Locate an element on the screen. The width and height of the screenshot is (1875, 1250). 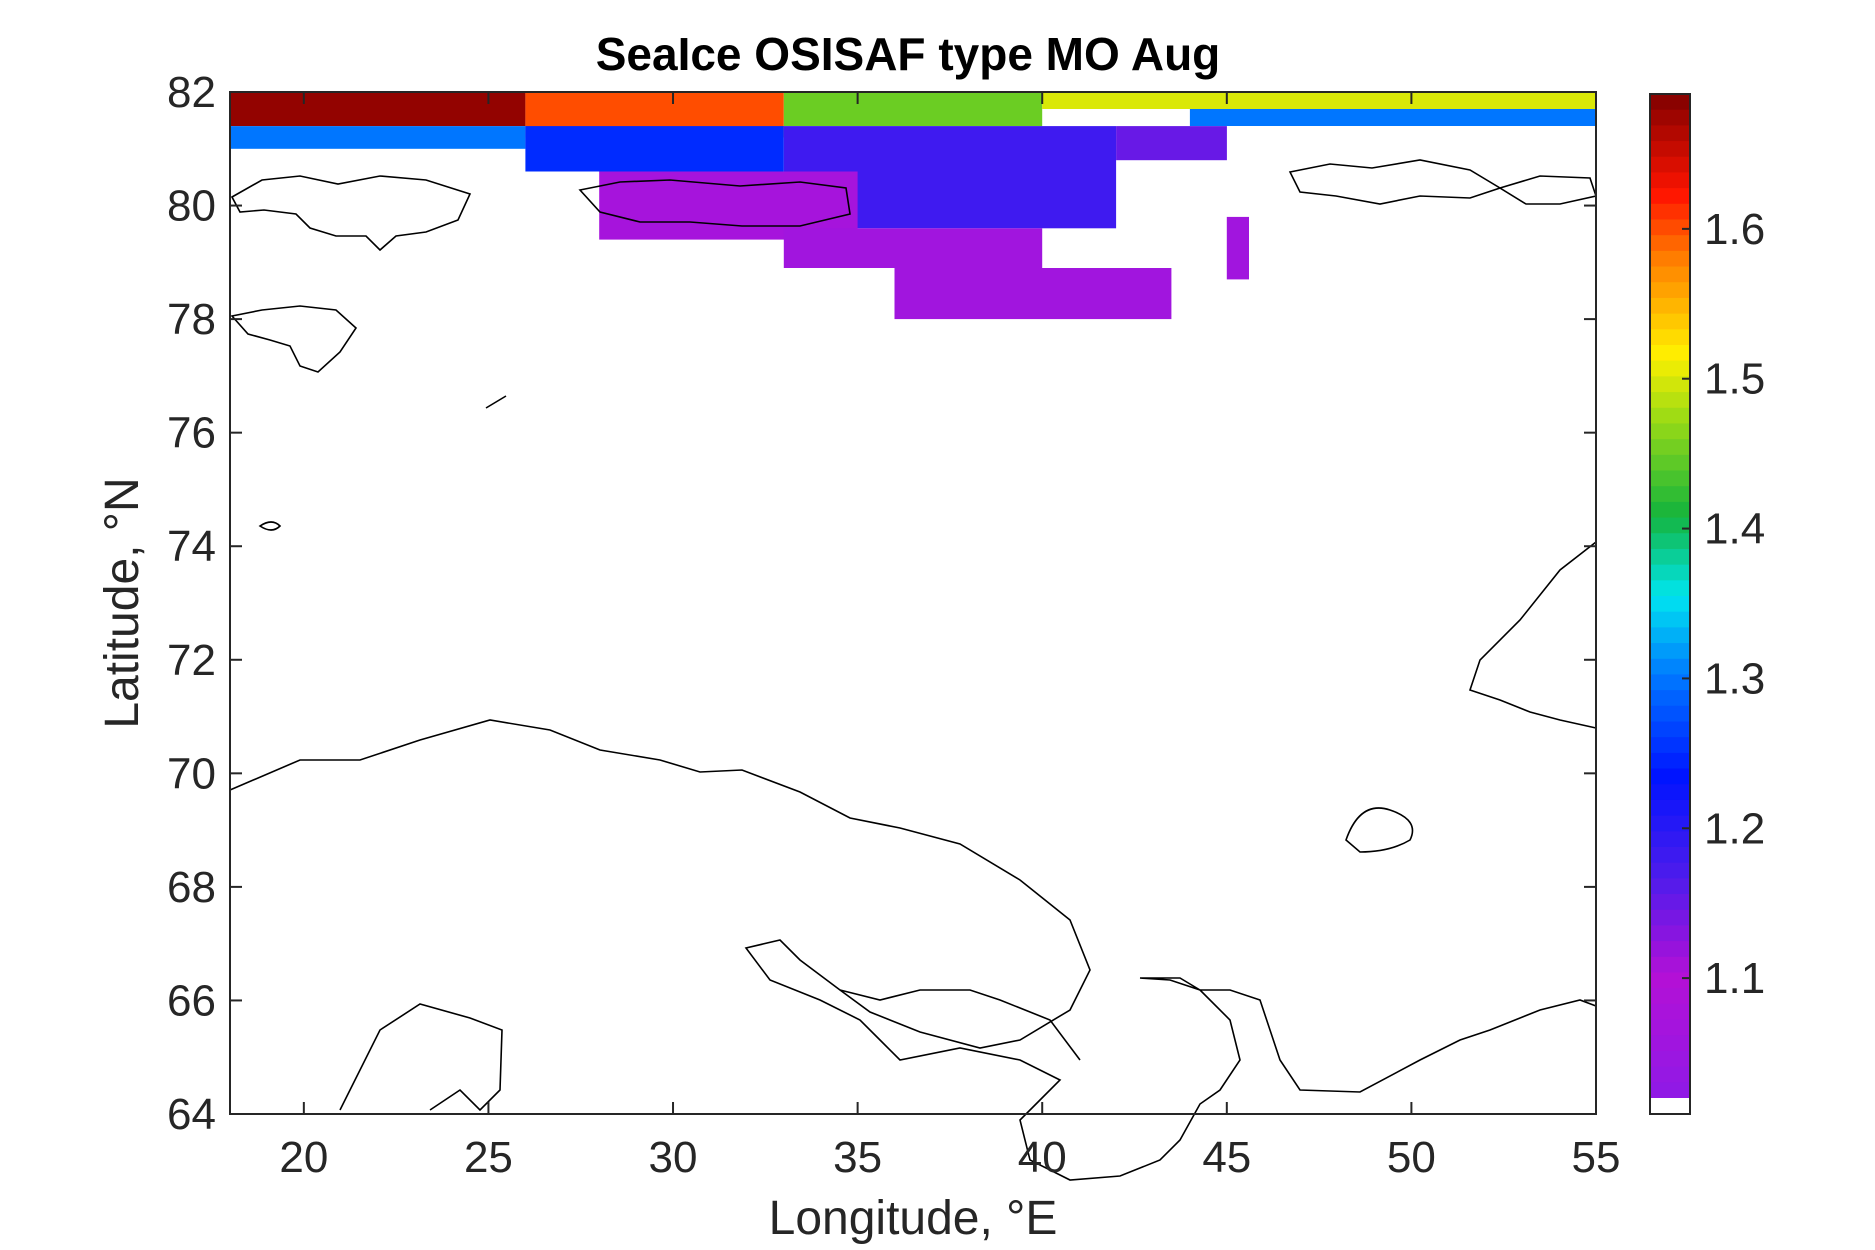
x-tick-label: 35 is located at coordinates (857, 1157).